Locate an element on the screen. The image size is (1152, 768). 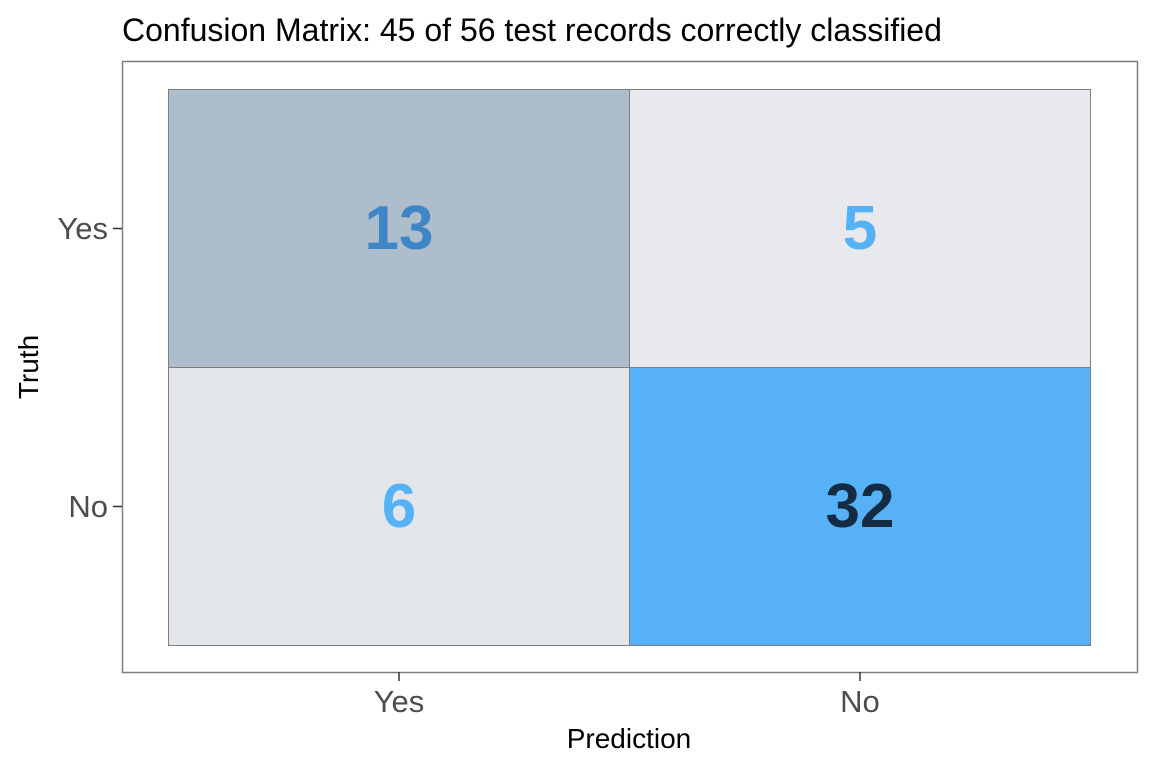
value-label-truth-yes-pred-yes: 13 is located at coordinates (399, 228).